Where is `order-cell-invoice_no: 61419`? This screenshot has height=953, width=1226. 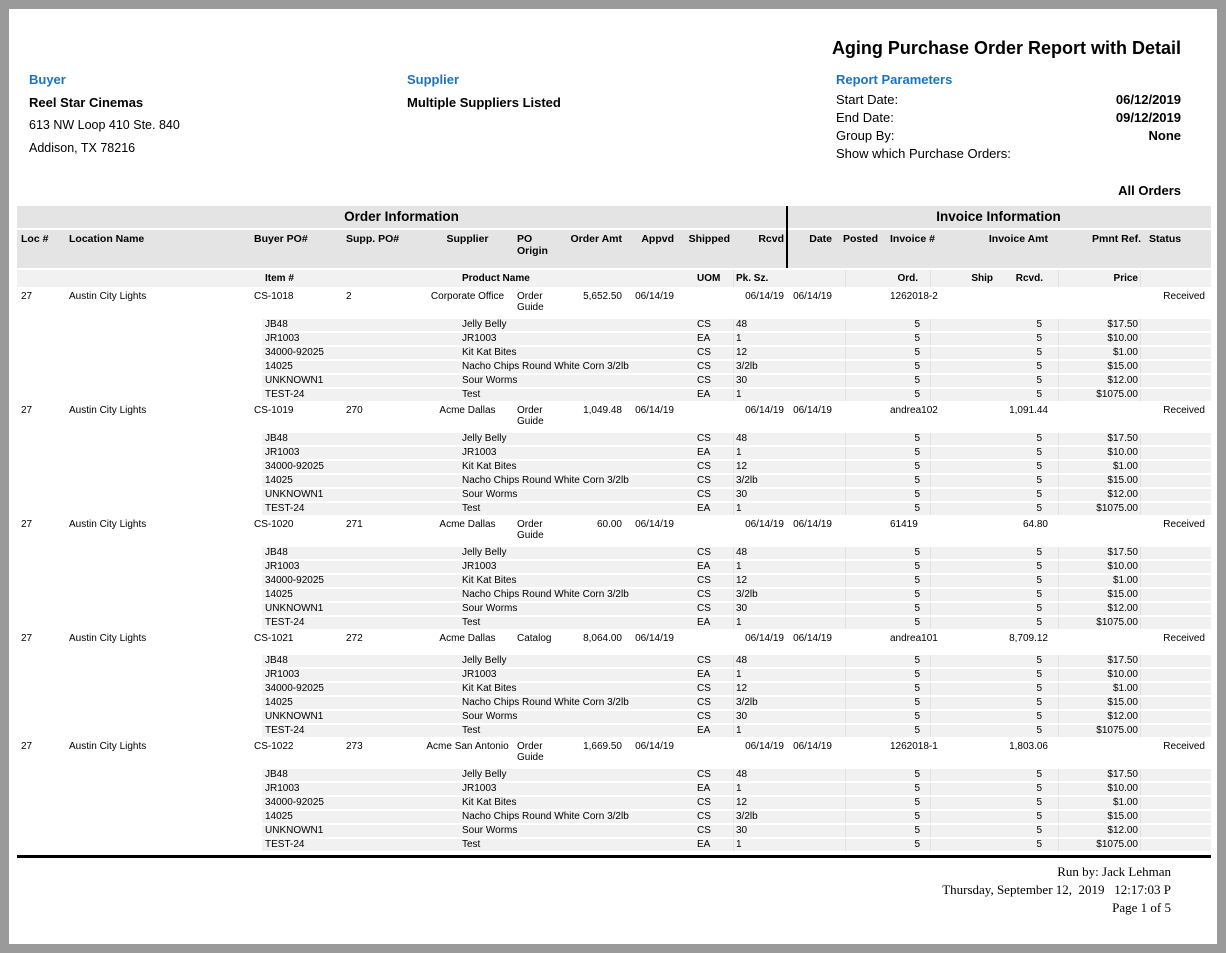 order-cell-invoice_no: 61419 is located at coordinates (904, 524).